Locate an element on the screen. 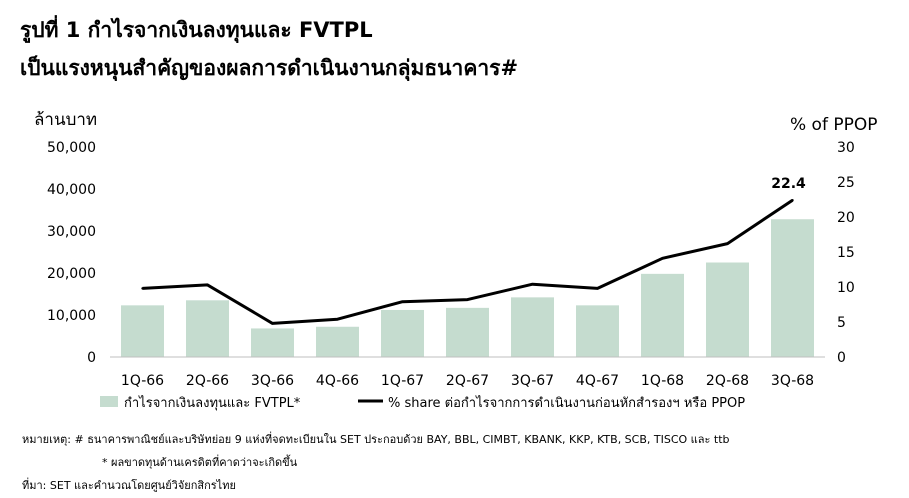 The image size is (909, 498). category-label: 4Q-67 is located at coordinates (597, 381).